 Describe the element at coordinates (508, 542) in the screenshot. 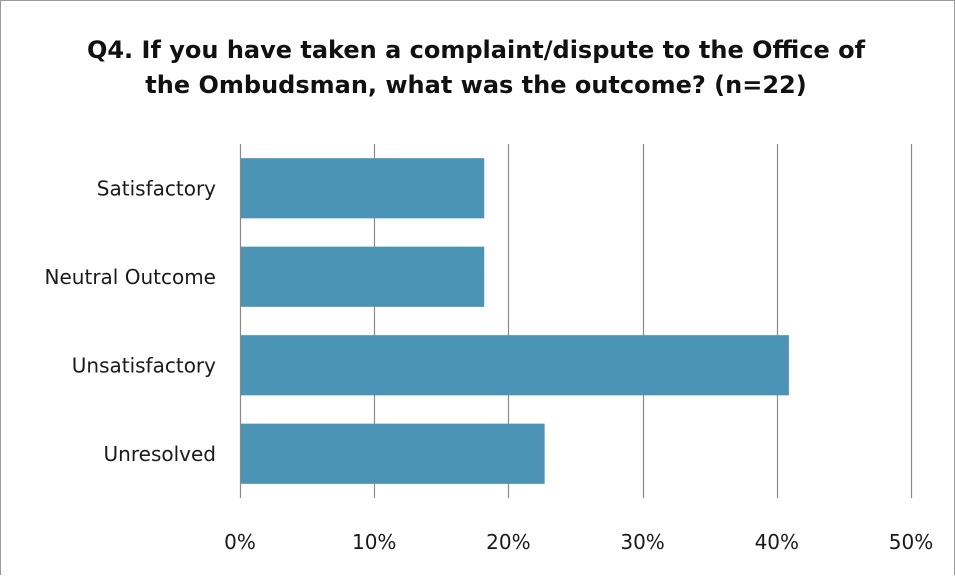

I see `x-tick-label: 20%` at that location.